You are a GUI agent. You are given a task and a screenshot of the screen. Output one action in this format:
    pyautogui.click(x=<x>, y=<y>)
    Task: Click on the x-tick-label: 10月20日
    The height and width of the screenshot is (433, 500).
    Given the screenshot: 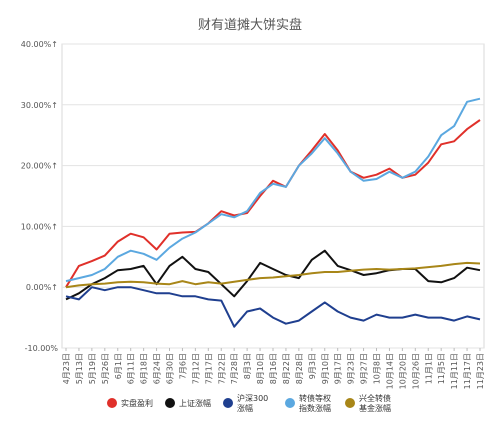 What is the action you would take?
    pyautogui.click(x=402, y=371)
    